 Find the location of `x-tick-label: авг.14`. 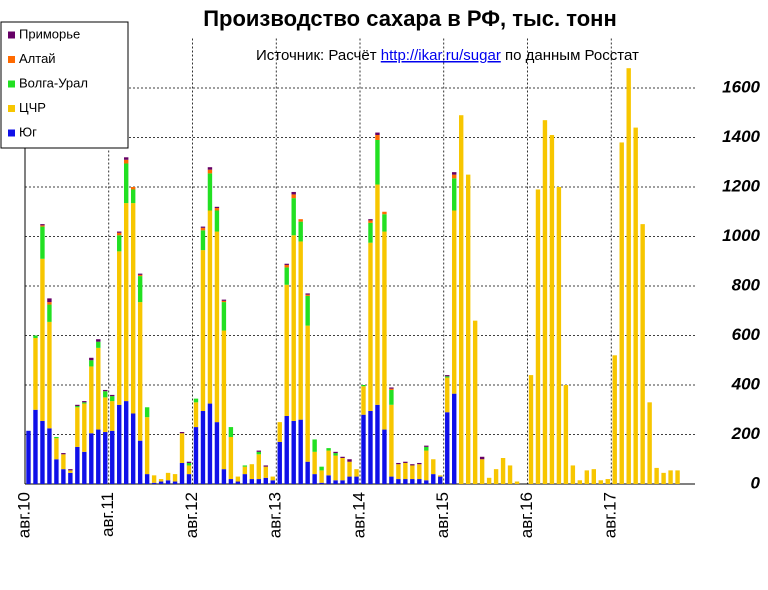

x-tick-label: авг.14 is located at coordinates (358, 515).